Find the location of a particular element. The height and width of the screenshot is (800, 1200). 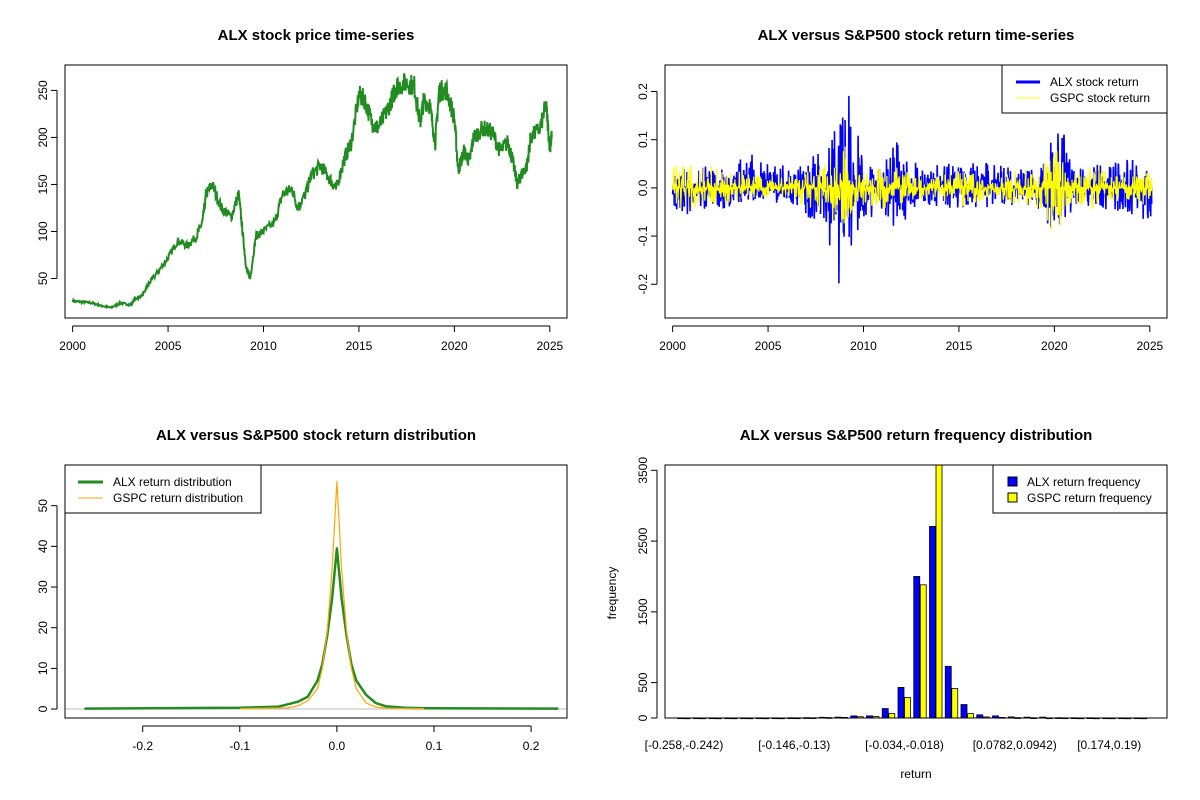

gspc-return-line is located at coordinates (912, 188).